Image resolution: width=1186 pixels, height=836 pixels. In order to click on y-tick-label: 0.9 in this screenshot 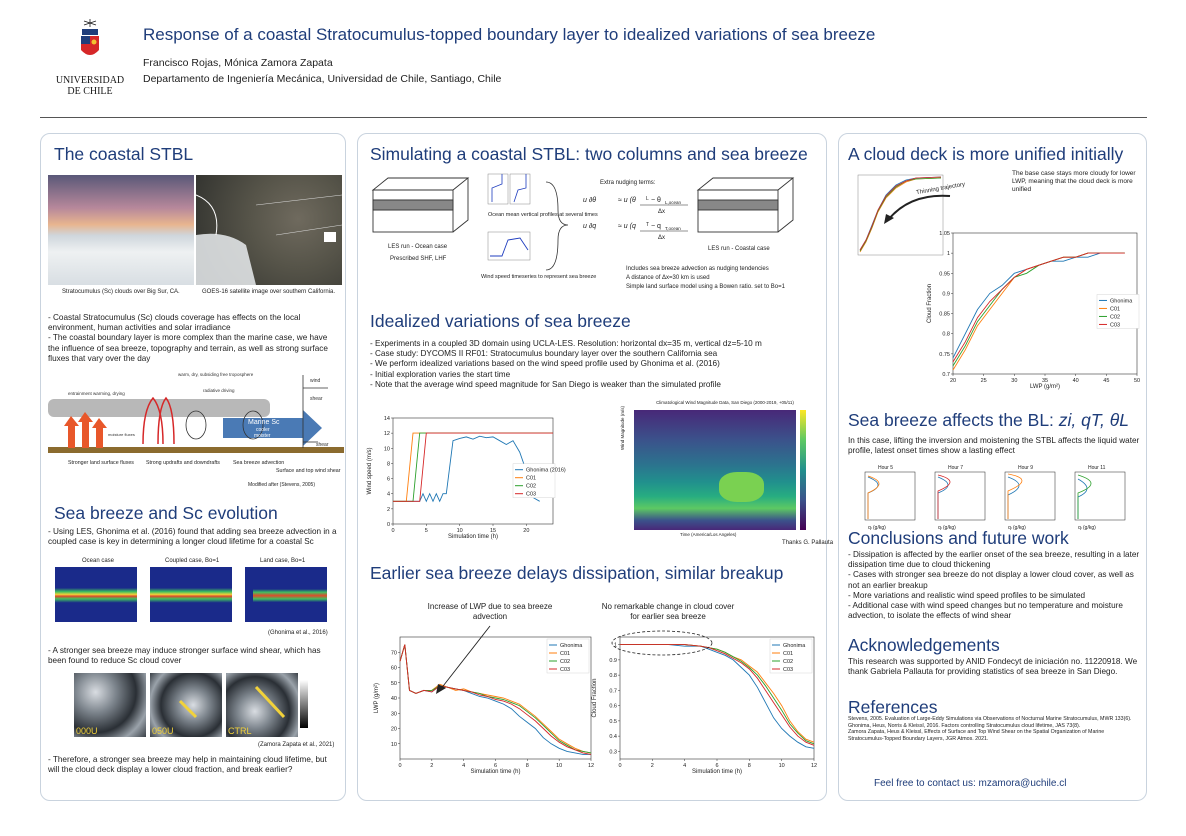, I will do `click(946, 294)`.